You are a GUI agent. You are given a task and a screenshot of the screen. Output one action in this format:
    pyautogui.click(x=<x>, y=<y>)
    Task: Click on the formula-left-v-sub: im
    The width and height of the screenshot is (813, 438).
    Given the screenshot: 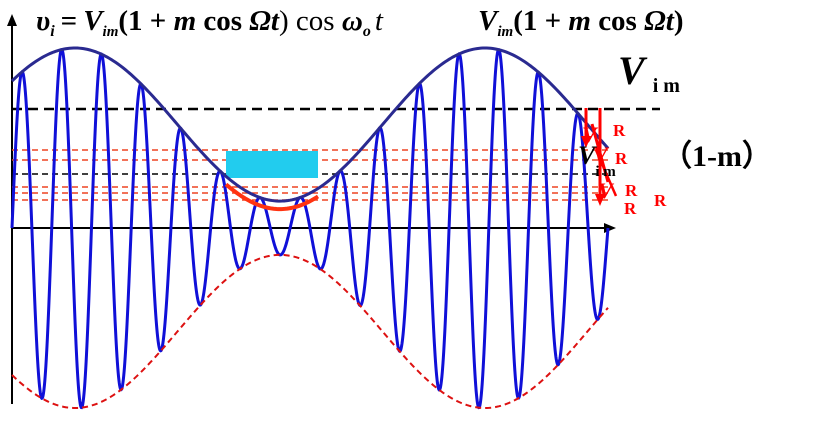 What is the action you would take?
    pyautogui.click(x=111, y=32)
    